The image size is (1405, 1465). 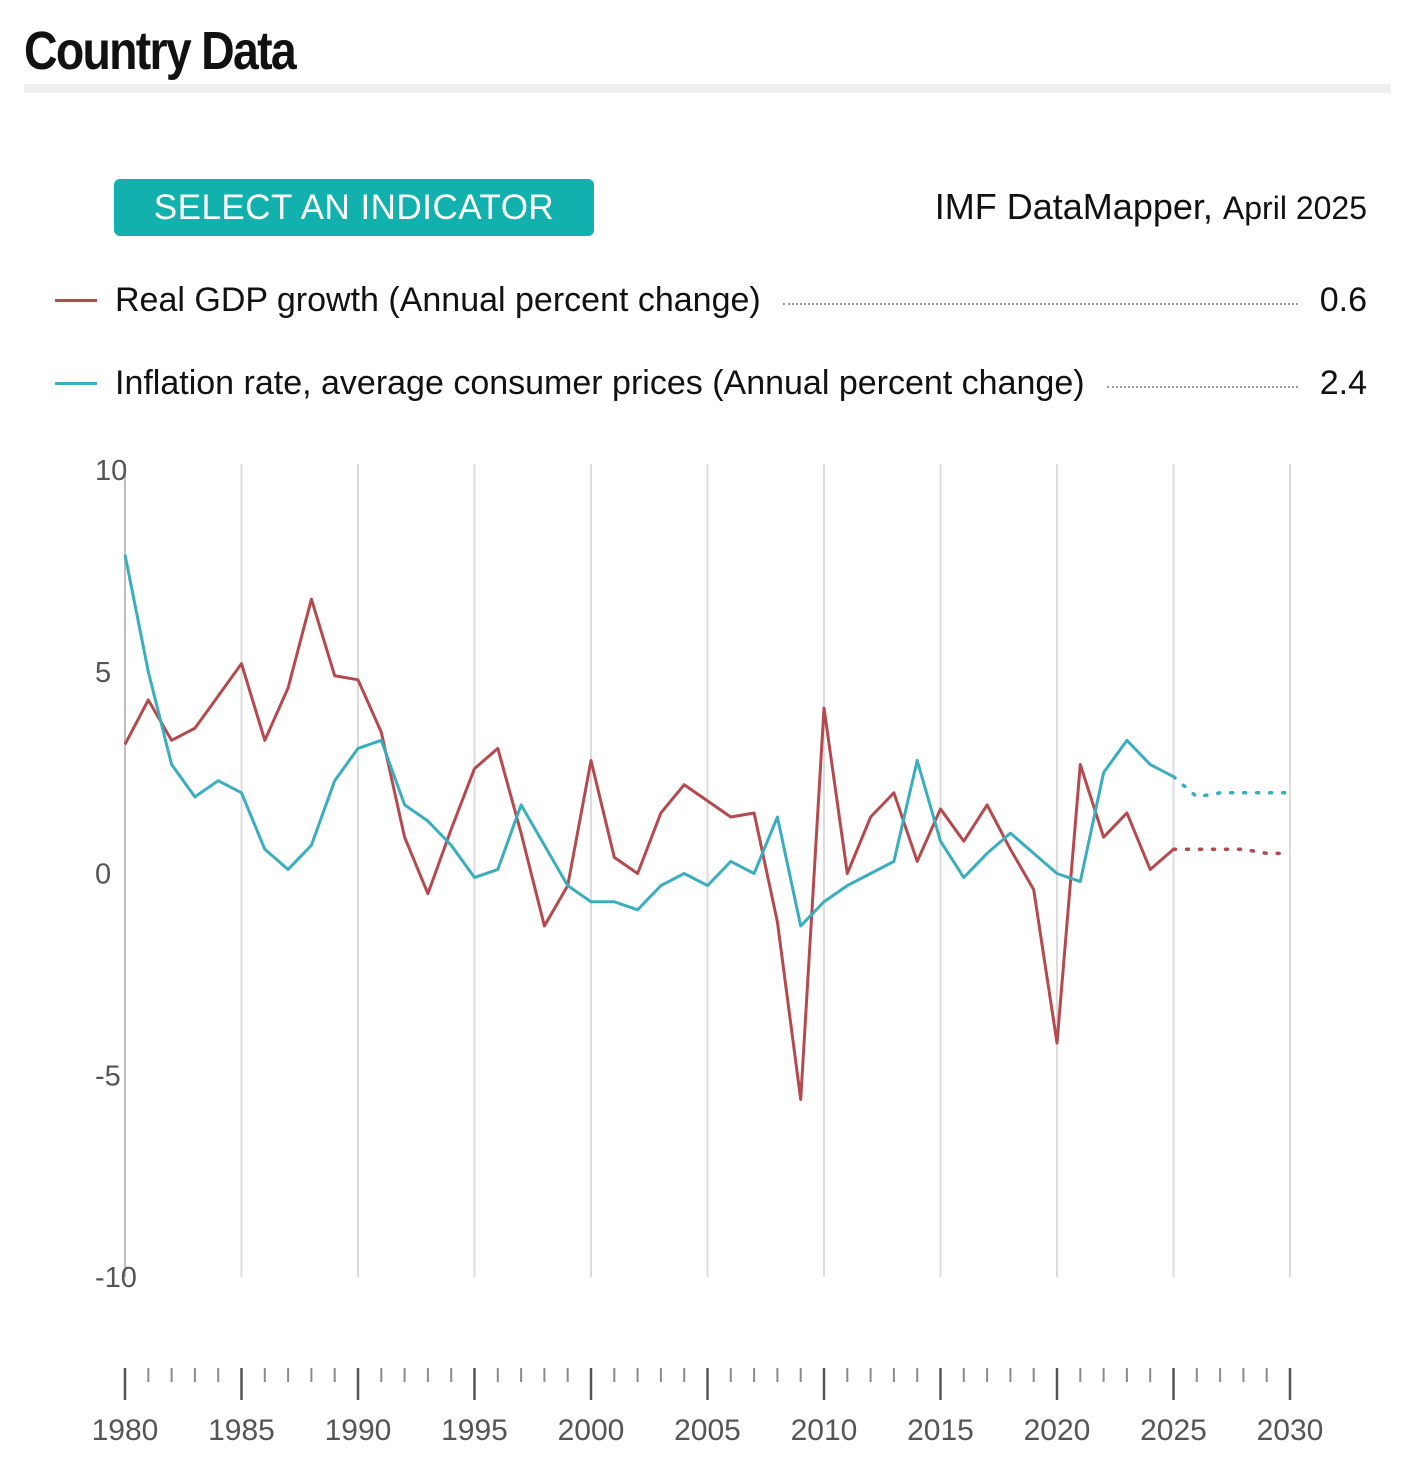 I want to click on x-tick-label: 1980, so click(x=125, y=1430).